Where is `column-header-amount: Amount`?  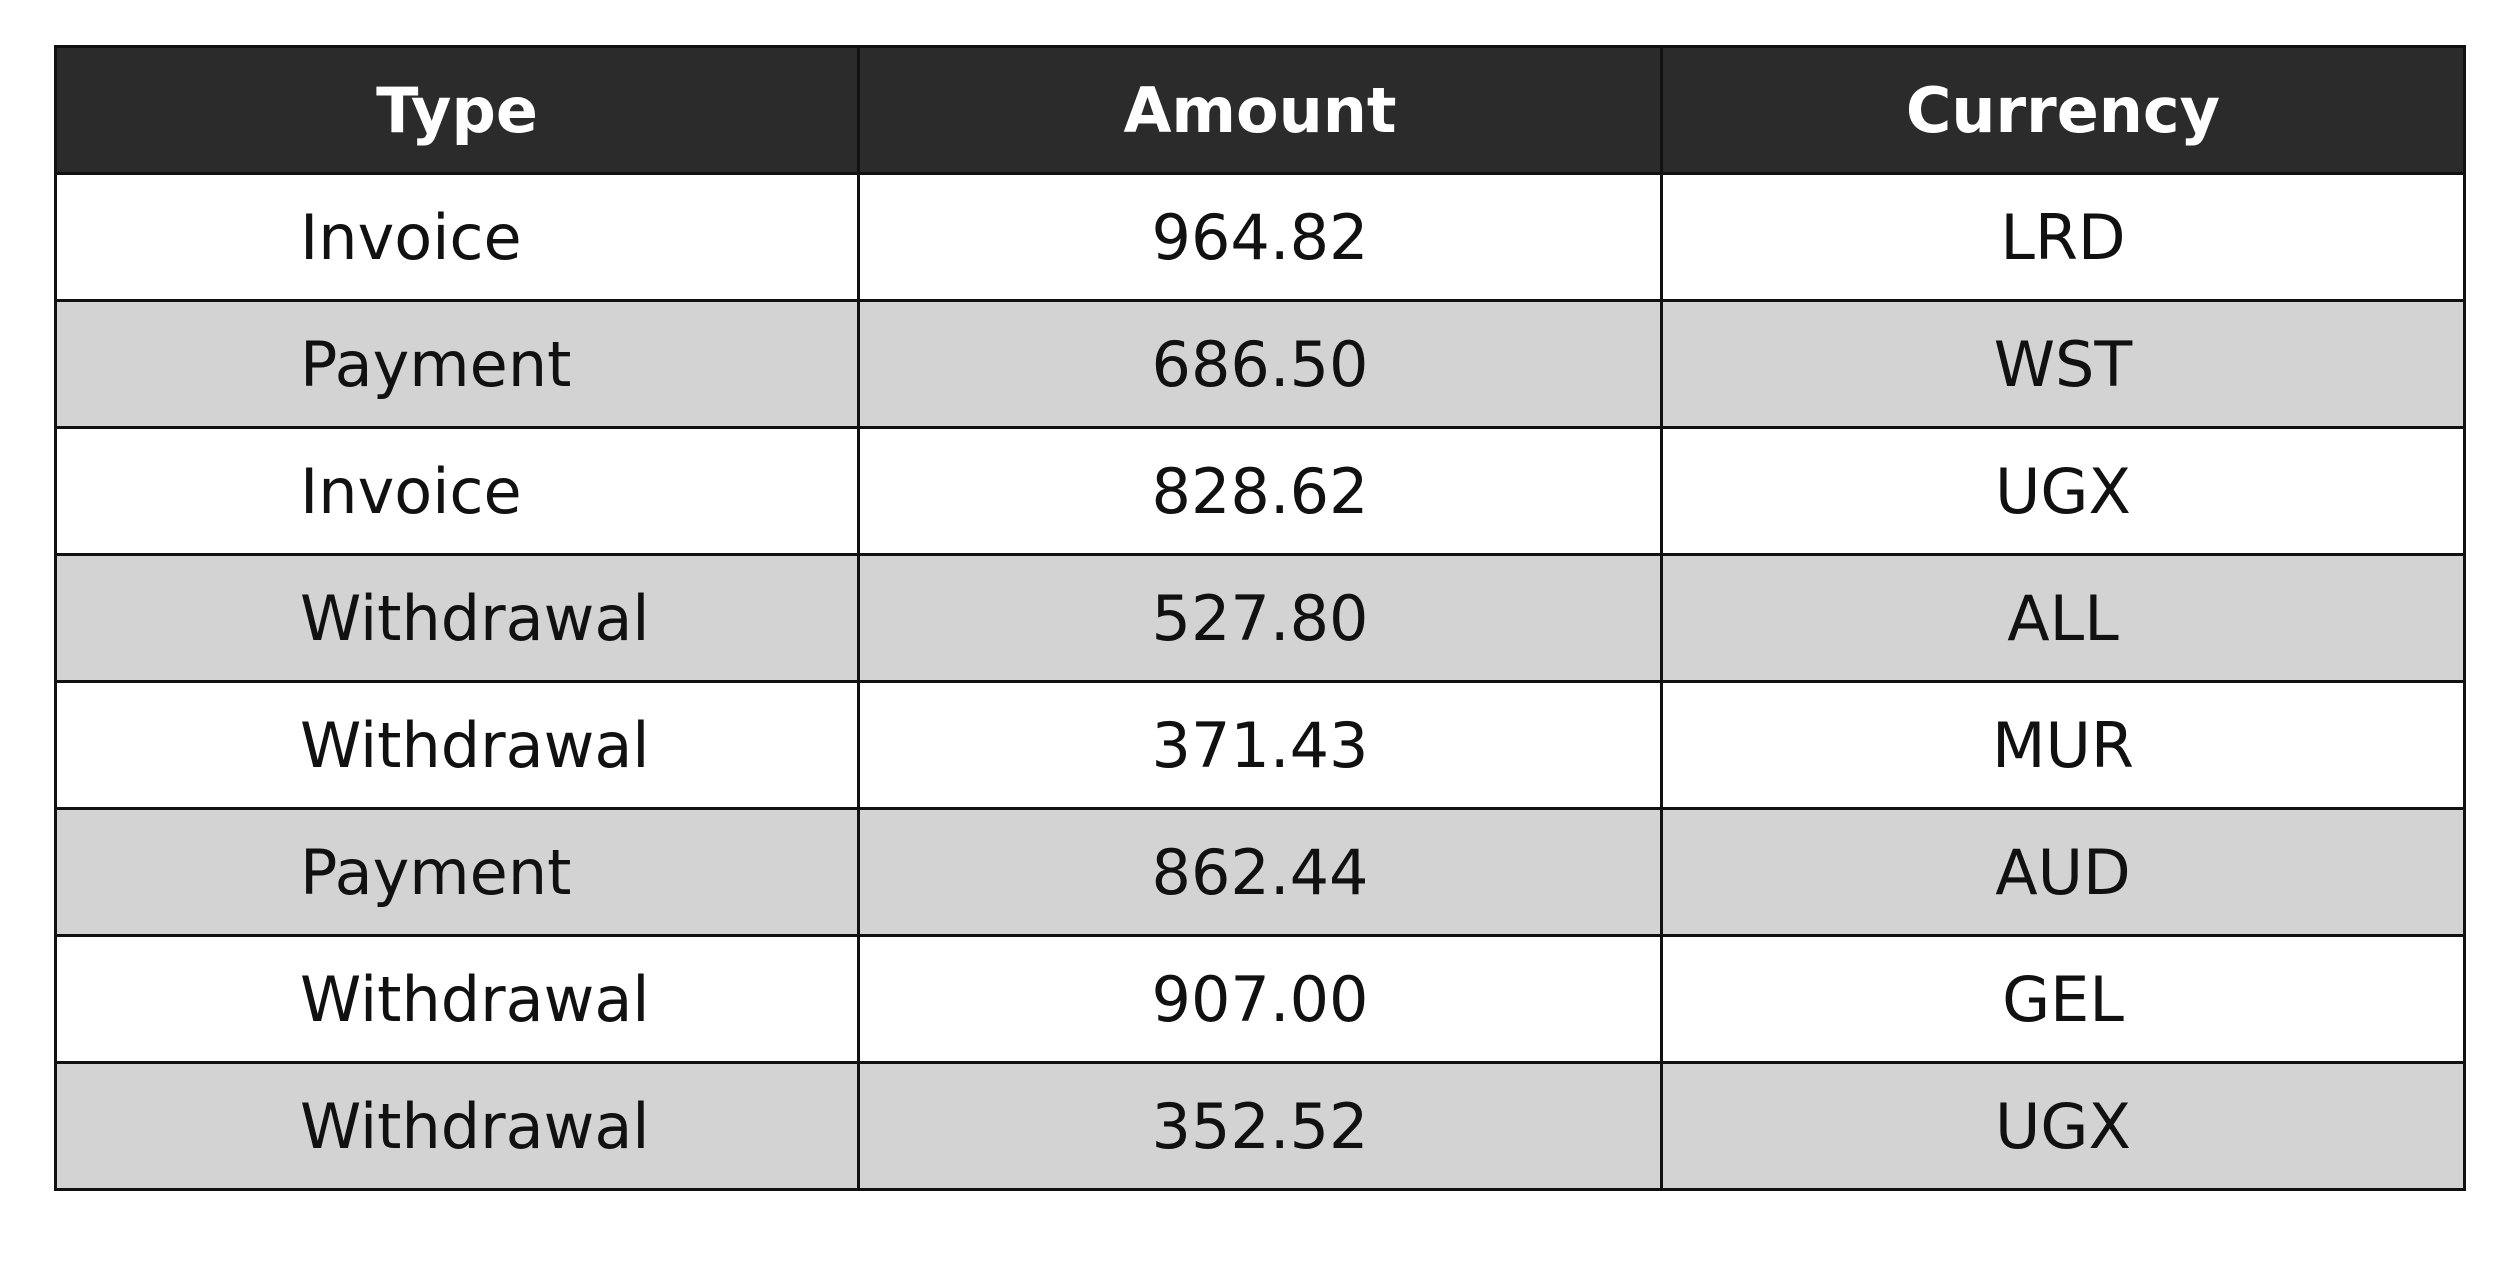 column-header-amount: Amount is located at coordinates (1260, 110).